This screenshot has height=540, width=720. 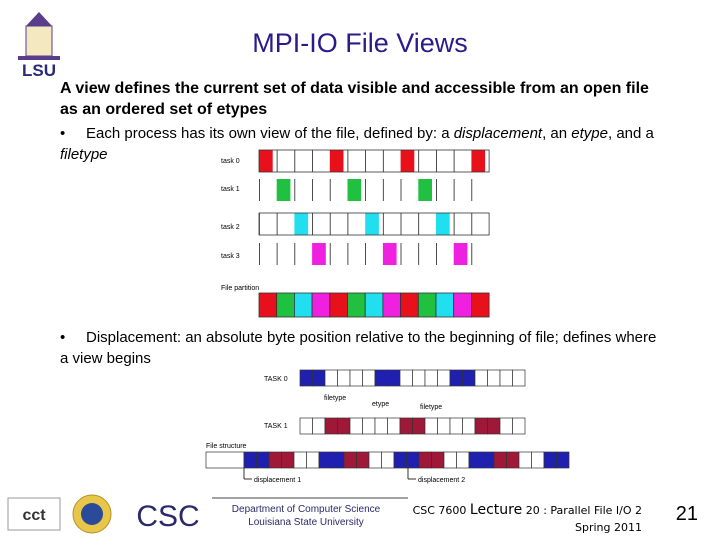 I want to click on lsu-logo: LSU, so click(x=39, y=46).